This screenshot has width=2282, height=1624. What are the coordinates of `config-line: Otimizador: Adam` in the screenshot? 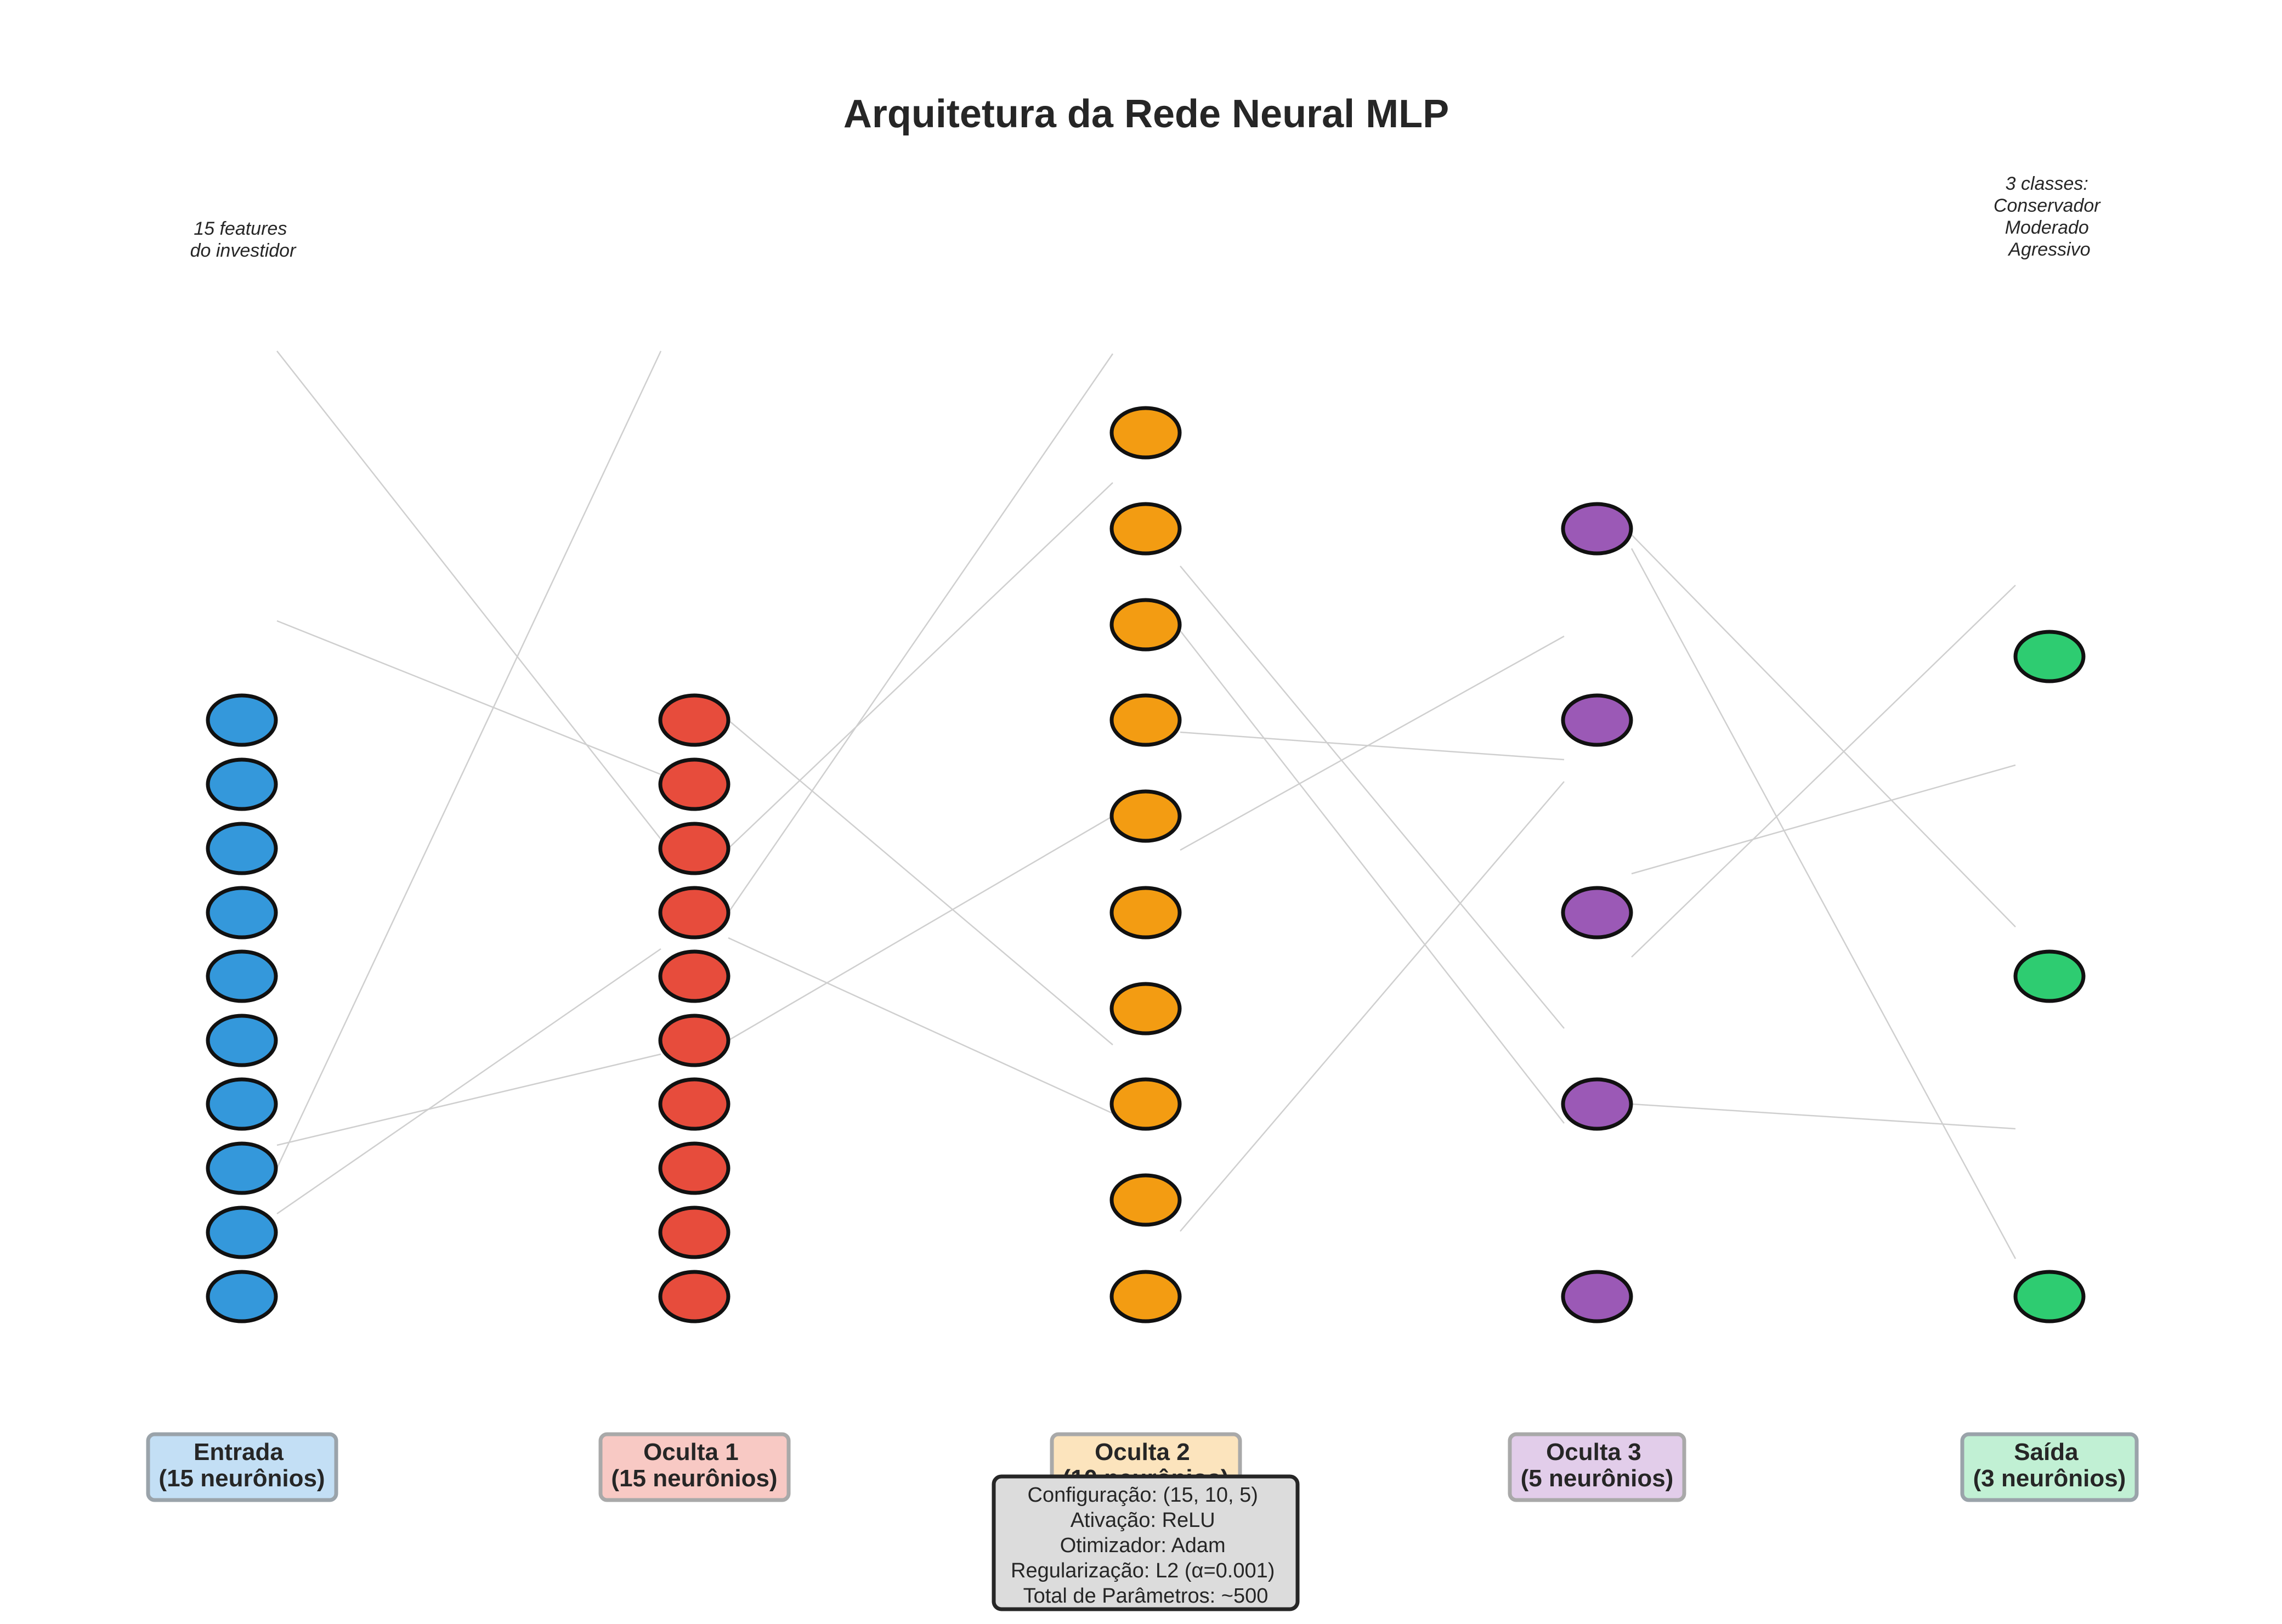 It's located at (1143, 1545).